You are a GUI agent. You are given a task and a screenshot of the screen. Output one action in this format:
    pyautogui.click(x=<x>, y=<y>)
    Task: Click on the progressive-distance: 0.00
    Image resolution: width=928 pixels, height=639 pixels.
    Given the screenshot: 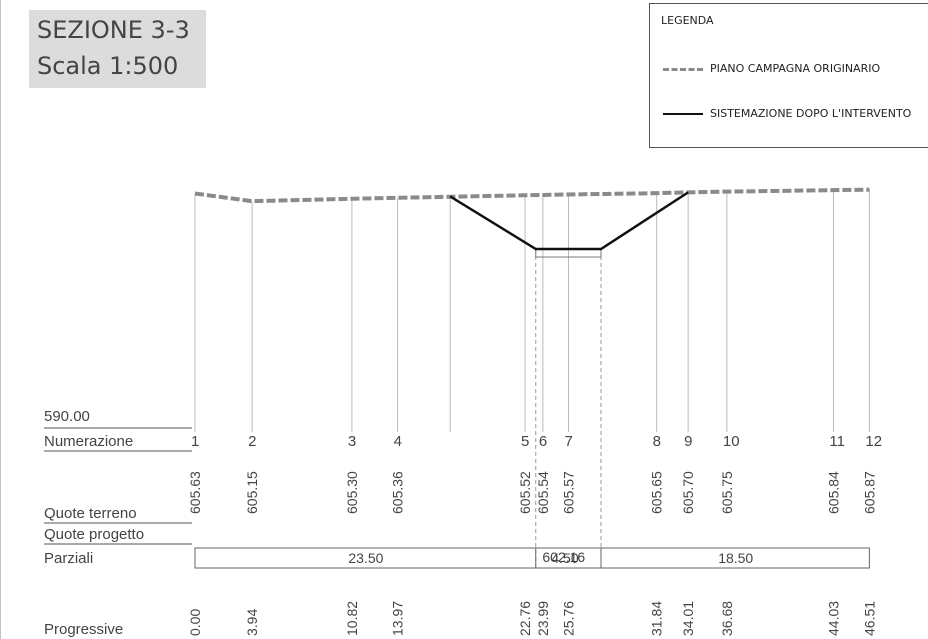 What is the action you would take?
    pyautogui.click(x=195, y=622)
    